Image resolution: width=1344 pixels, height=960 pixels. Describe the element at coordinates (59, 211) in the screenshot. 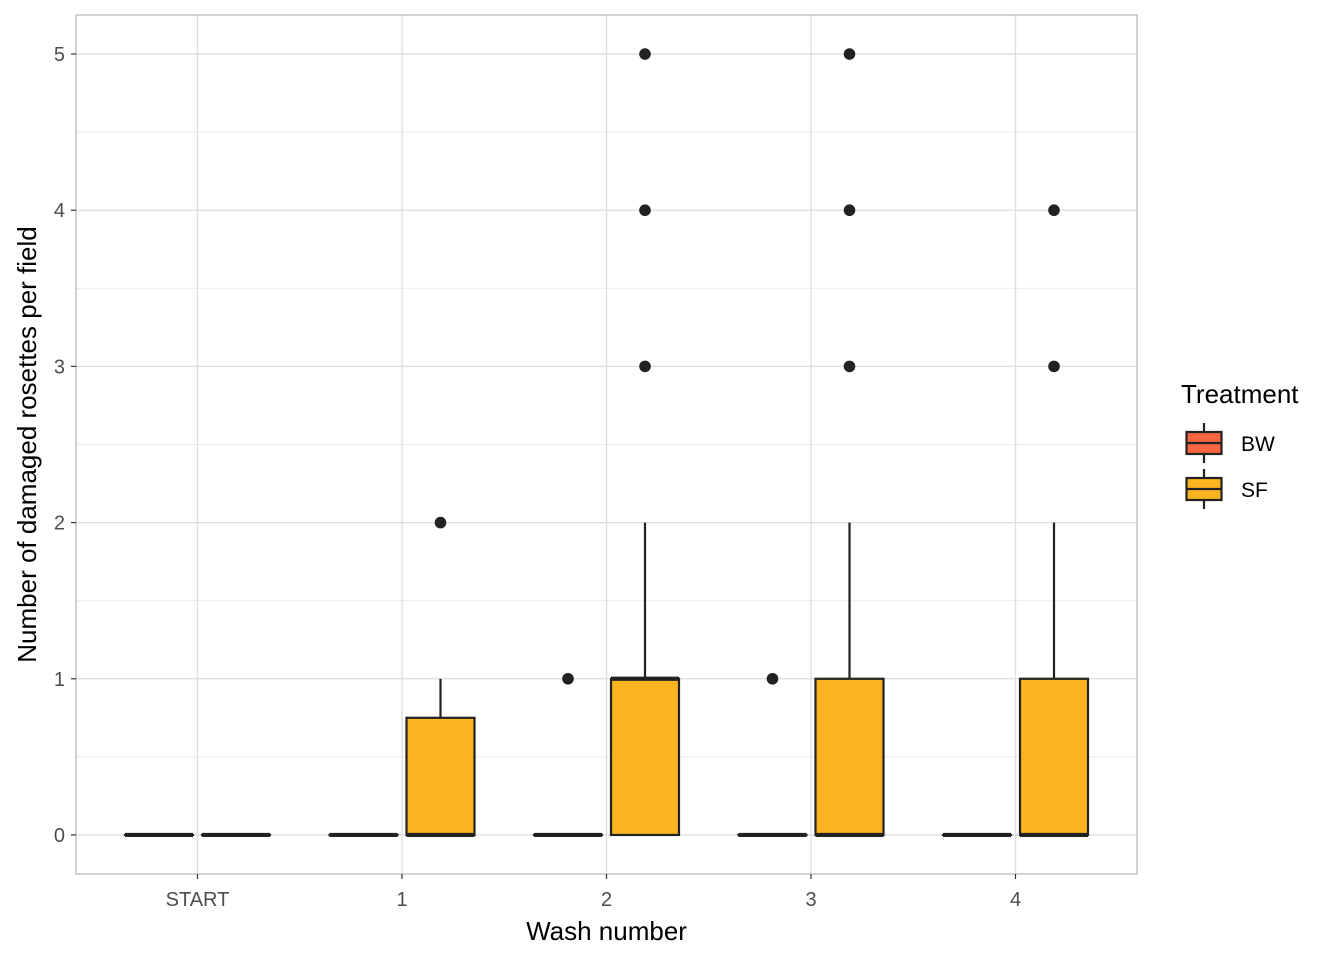

I see `y-tick-label: 4` at that location.